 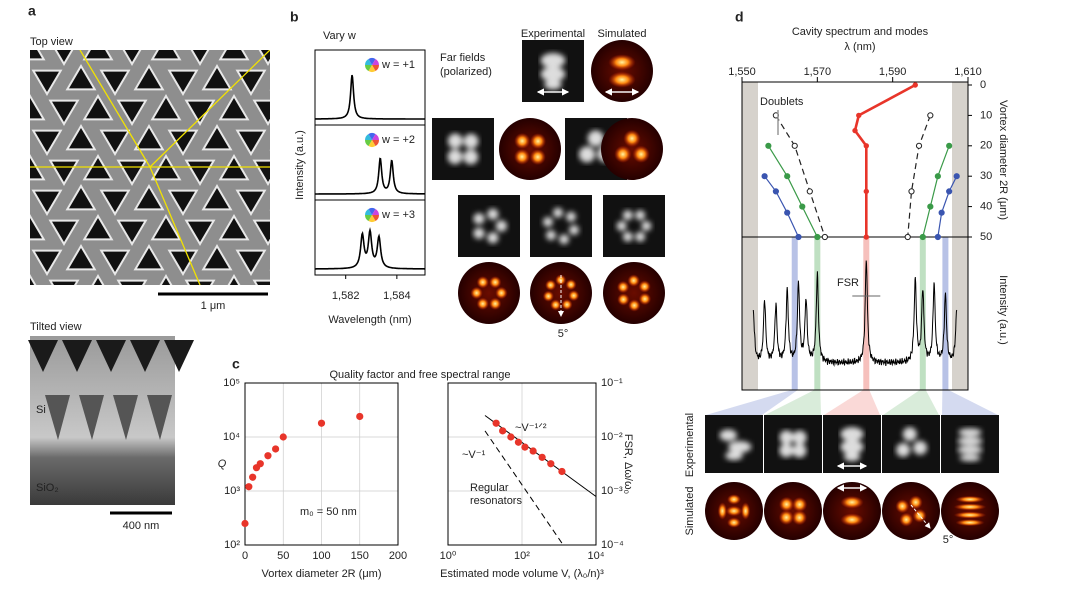 I want to click on label: 10, so click(x=986, y=115).